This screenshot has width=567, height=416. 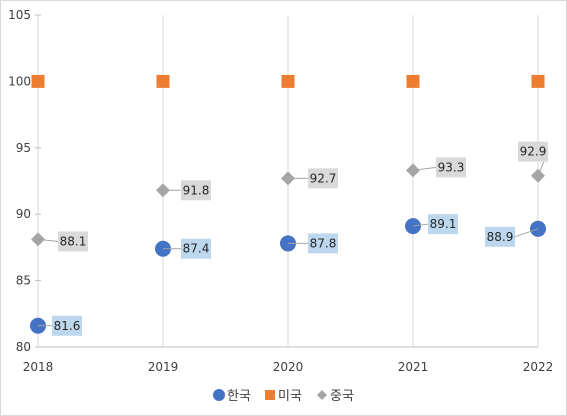 I want to click on data-label: 87.8, so click(x=323, y=243).